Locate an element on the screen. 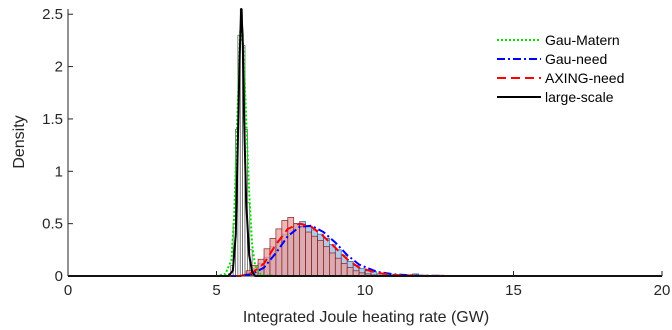  x-ticks: 0 5 10 15 20 is located at coordinates (367, 285).